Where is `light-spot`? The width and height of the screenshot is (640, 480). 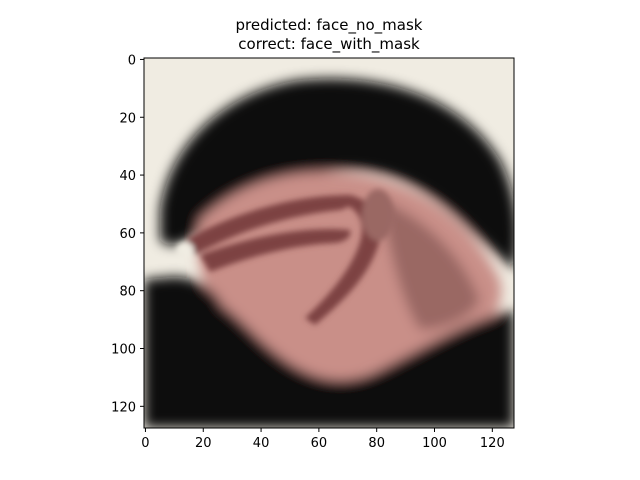 light-spot is located at coordinates (185, 250).